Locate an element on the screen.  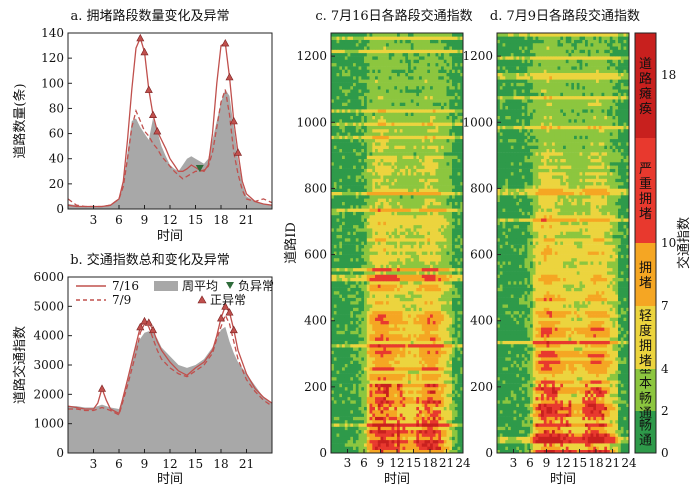
x-tick-label: 3 is located at coordinates (94, 220).